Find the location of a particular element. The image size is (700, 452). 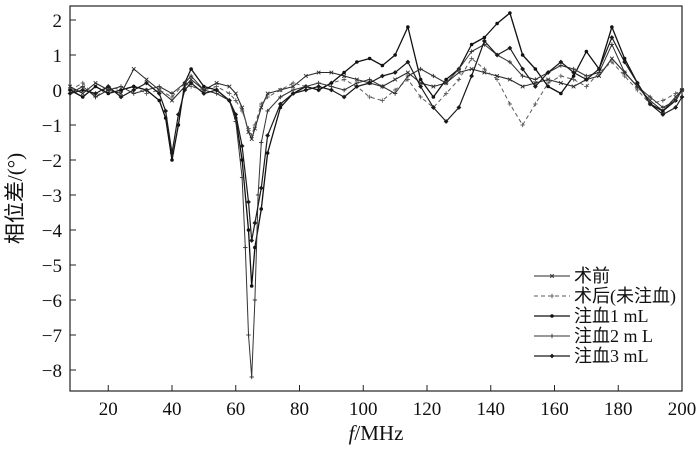

y-tick-label: 1 is located at coordinates (58, 56).